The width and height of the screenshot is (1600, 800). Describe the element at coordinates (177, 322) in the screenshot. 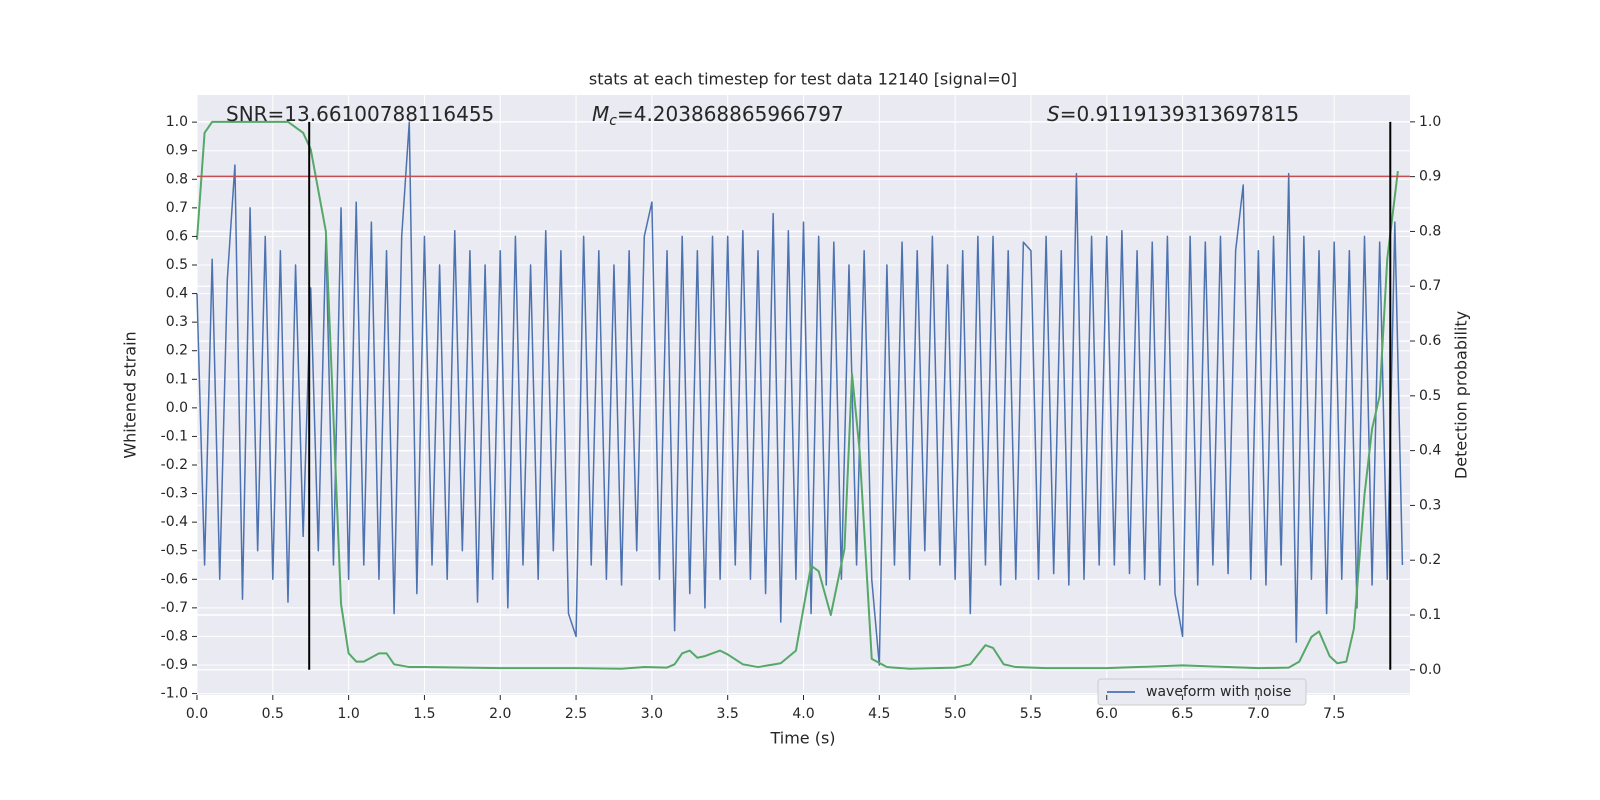

I see `y-tick-label: 0.3` at that location.